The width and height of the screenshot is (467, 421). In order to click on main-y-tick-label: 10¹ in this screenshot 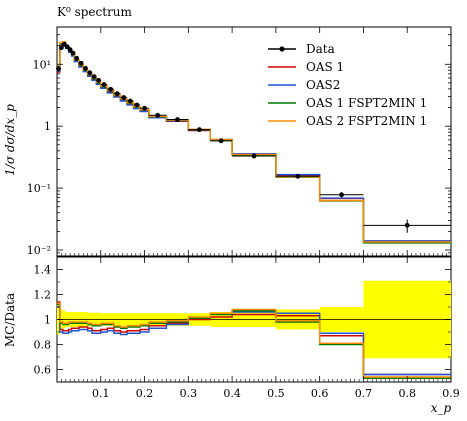, I will do `click(42, 64)`.